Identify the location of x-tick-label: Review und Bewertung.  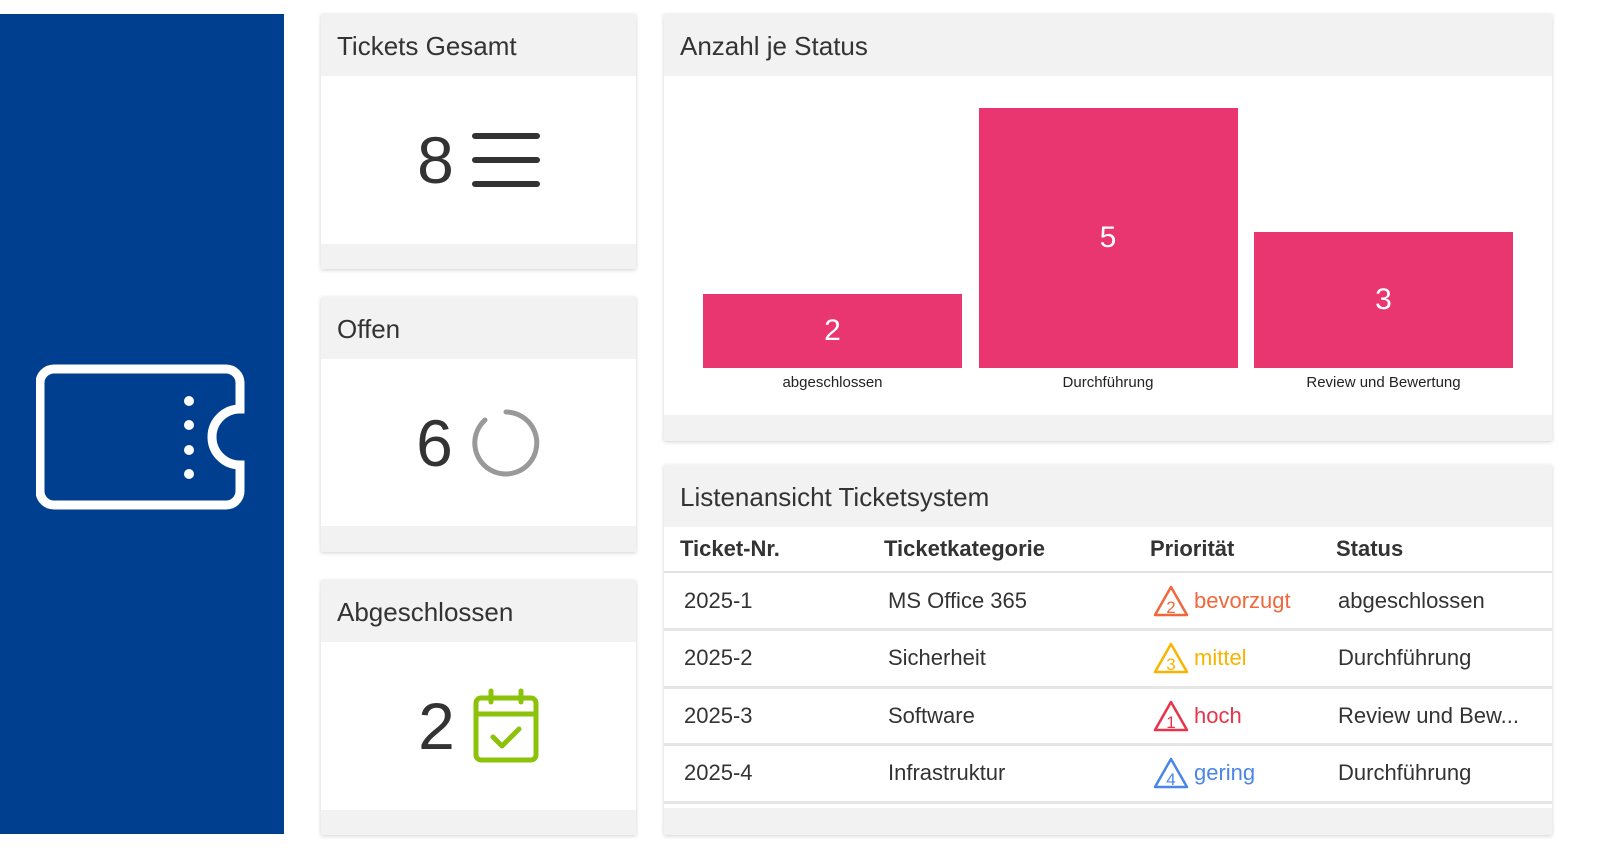
(1383, 382).